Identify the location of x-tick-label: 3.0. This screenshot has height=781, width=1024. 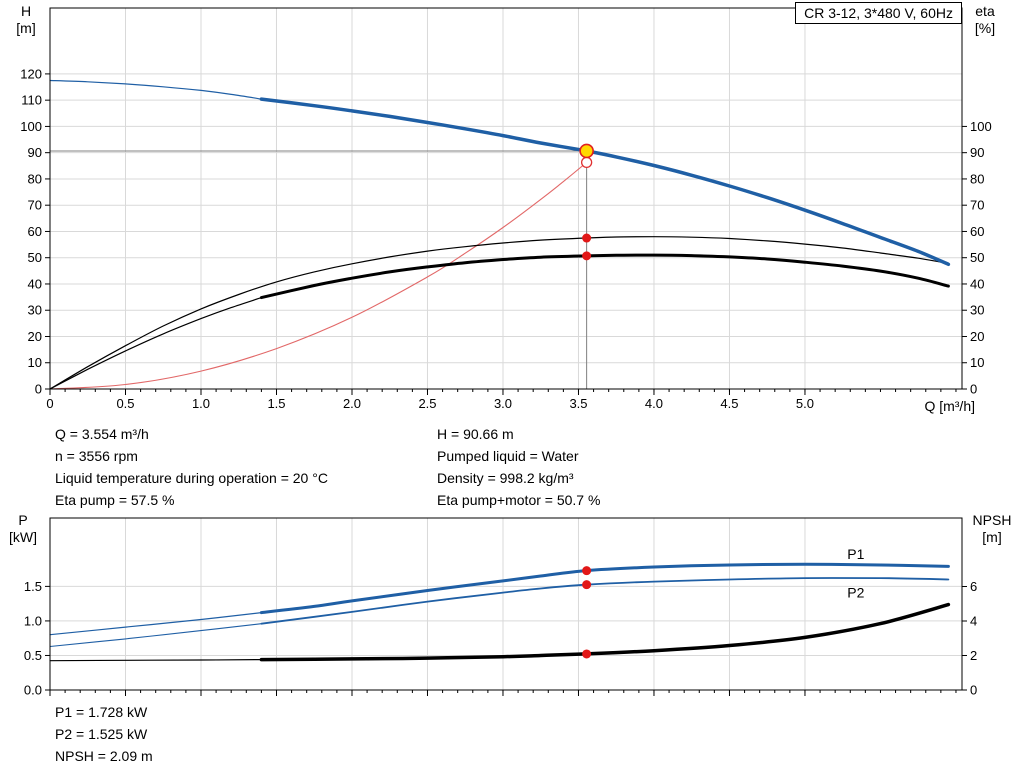
(503, 403).